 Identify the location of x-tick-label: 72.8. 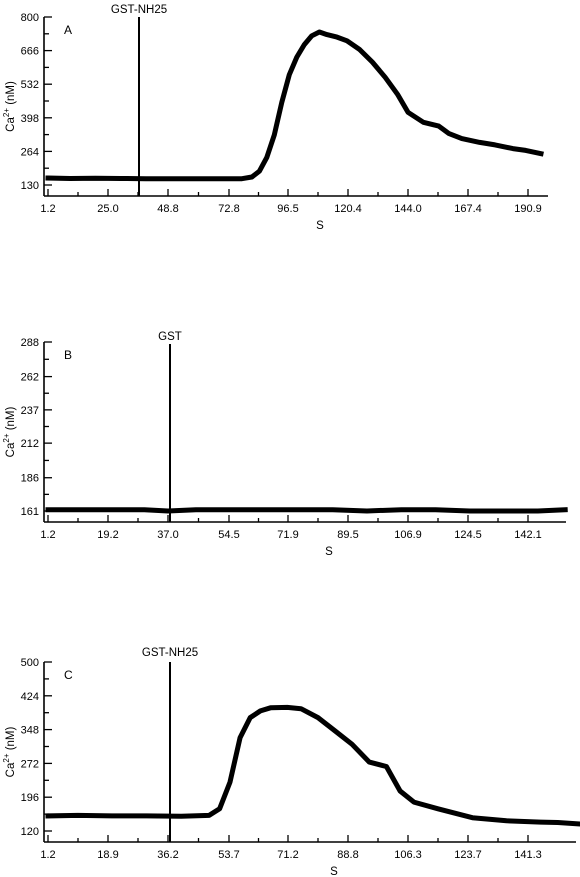
(228, 209).